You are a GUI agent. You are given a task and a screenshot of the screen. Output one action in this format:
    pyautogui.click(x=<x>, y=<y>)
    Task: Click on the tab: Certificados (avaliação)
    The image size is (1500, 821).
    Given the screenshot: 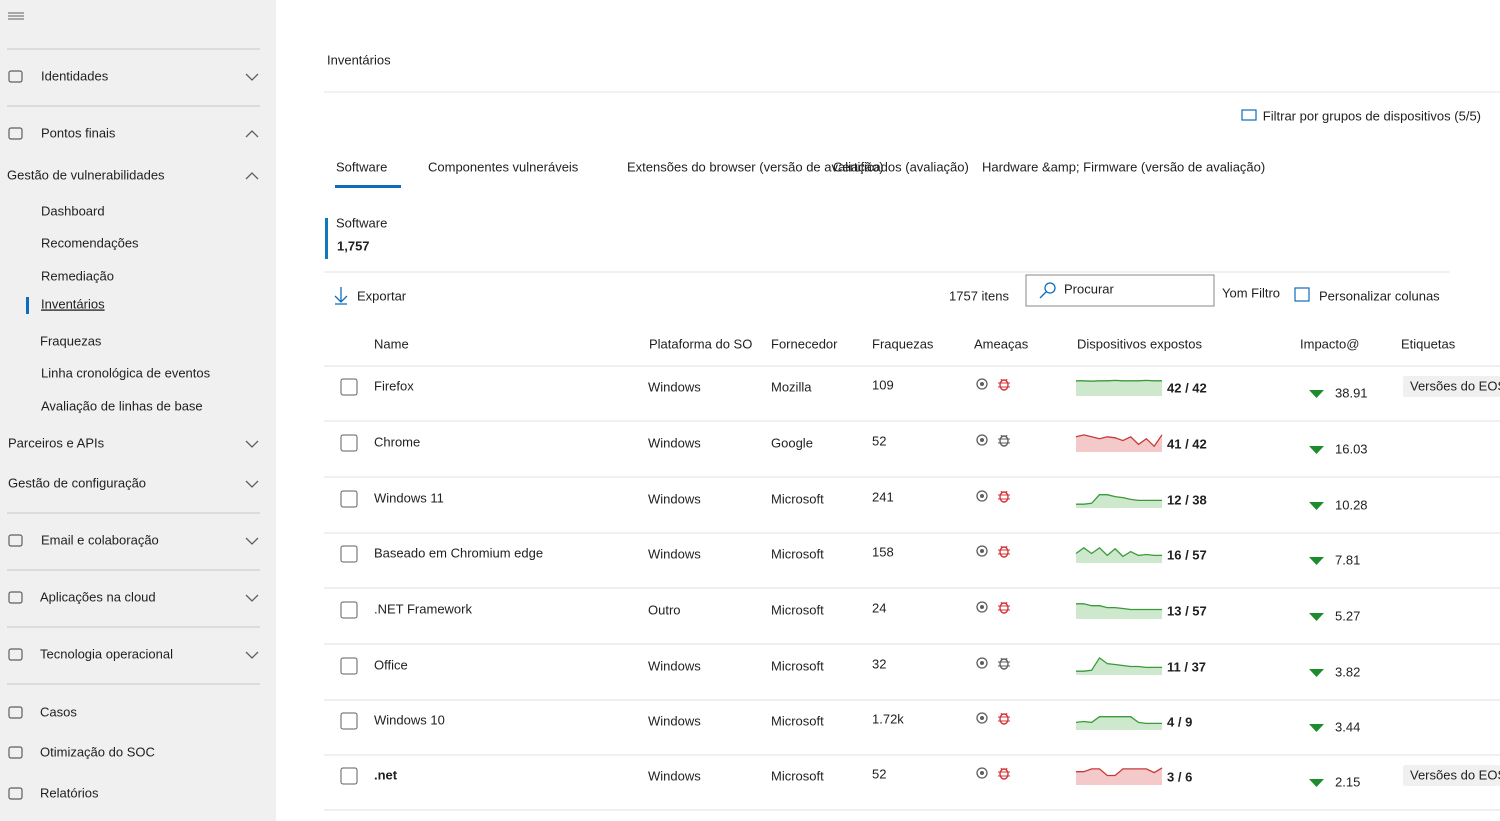 What is the action you would take?
    pyautogui.click(x=901, y=166)
    